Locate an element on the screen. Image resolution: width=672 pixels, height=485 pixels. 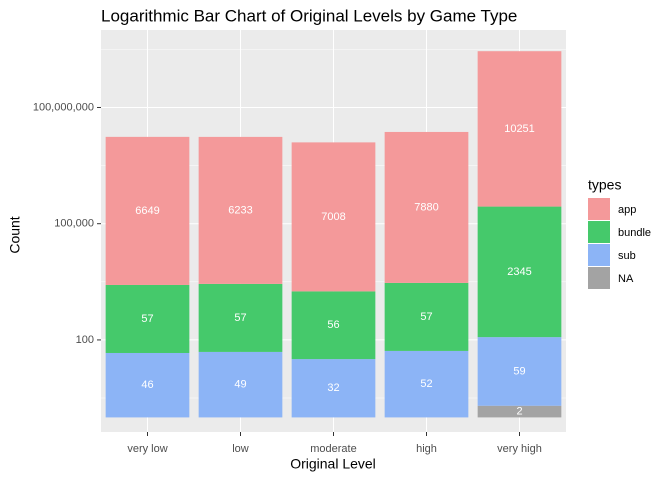
bar-value-label: 2 is located at coordinates (519, 411).